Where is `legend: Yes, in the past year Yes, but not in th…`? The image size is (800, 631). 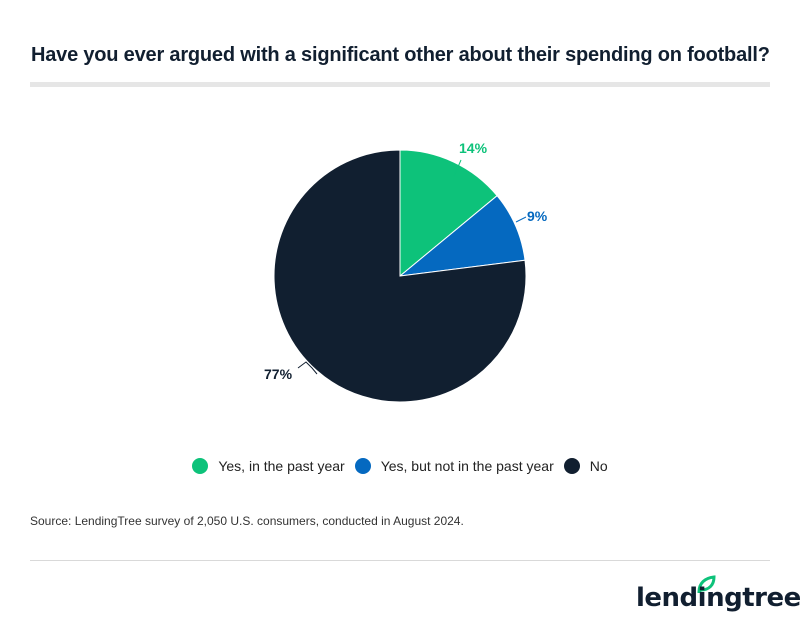
legend: Yes, in the past year Yes, but not in th… is located at coordinates (400, 466).